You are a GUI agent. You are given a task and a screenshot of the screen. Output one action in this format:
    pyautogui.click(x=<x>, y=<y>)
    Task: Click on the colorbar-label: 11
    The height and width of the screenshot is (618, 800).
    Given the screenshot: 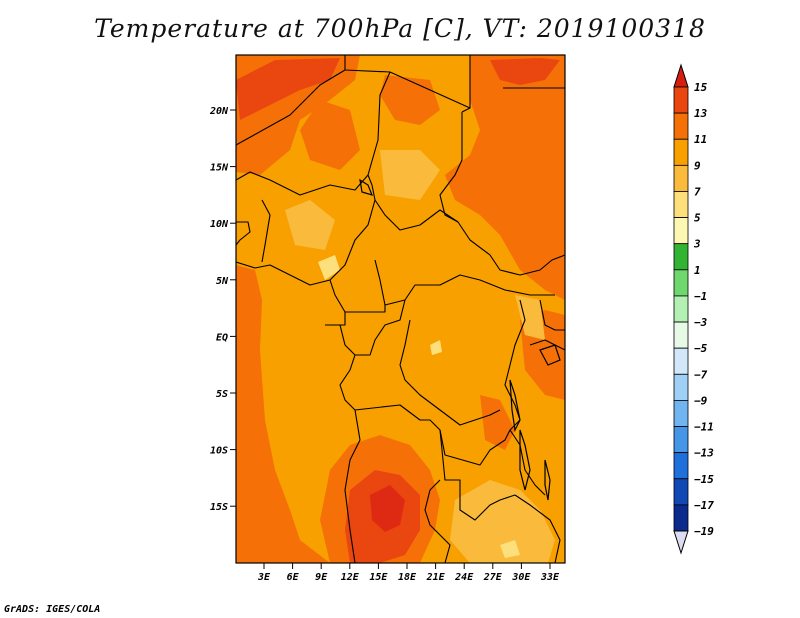 What is the action you would take?
    pyautogui.click(x=700, y=139)
    